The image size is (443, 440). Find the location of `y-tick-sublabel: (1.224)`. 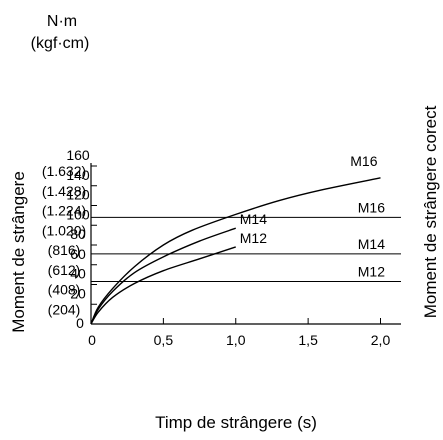

y-tick-sublabel: (1.224) is located at coordinates (64, 211).